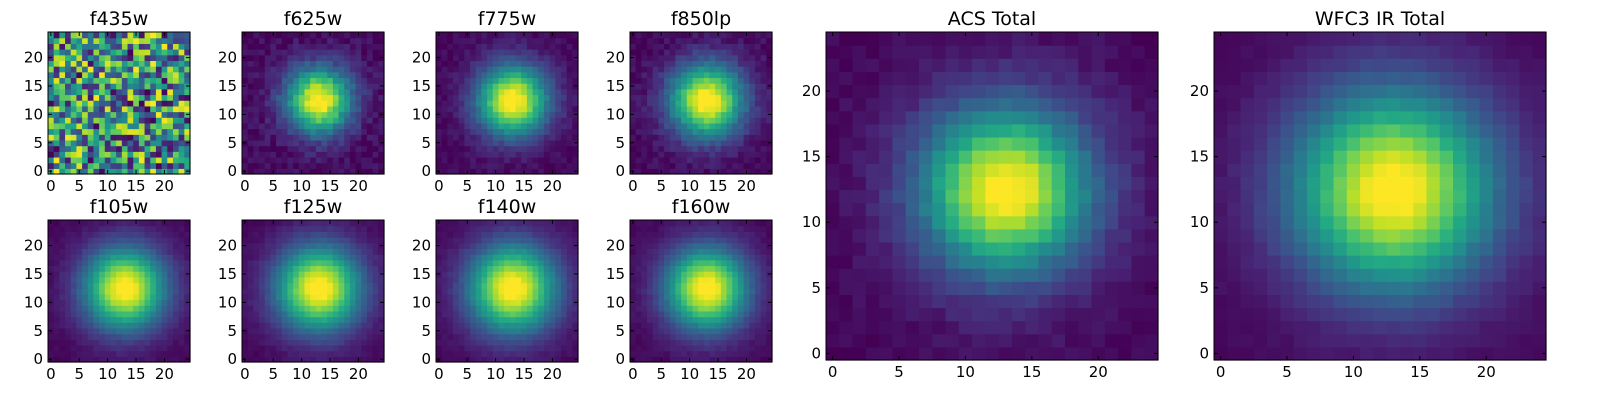 The width and height of the screenshot is (1600, 400). Describe the element at coordinates (746, 186) in the screenshot. I see `x-tick-label: 20` at that location.